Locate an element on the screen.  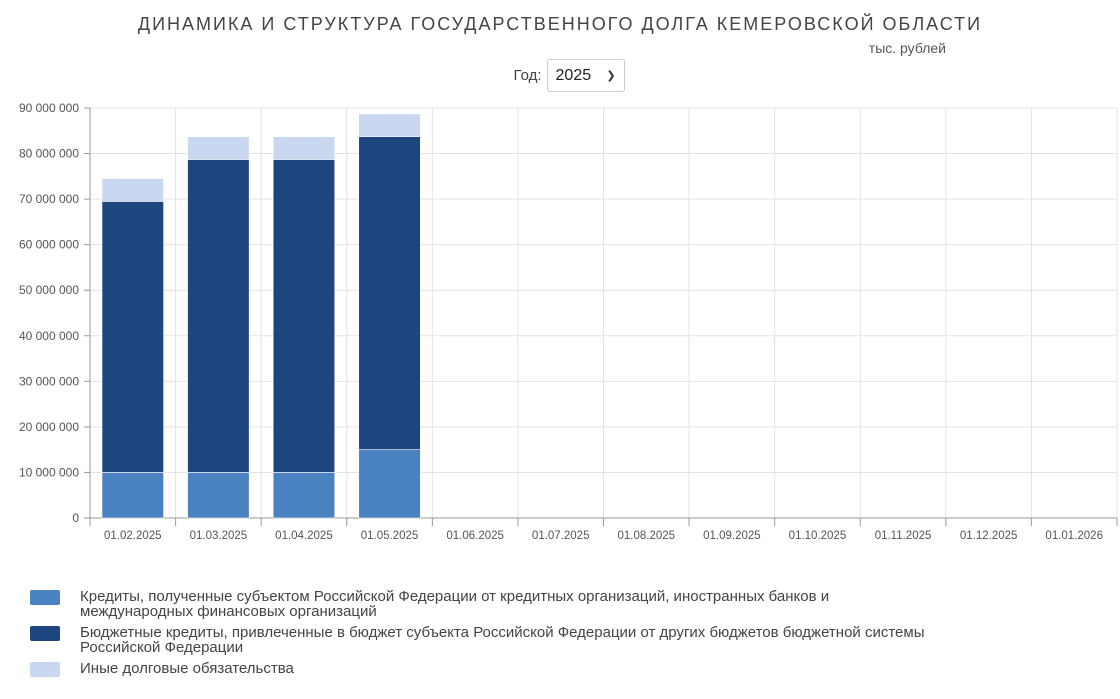
x-tick-label: 01.05.2025 is located at coordinates (390, 536).